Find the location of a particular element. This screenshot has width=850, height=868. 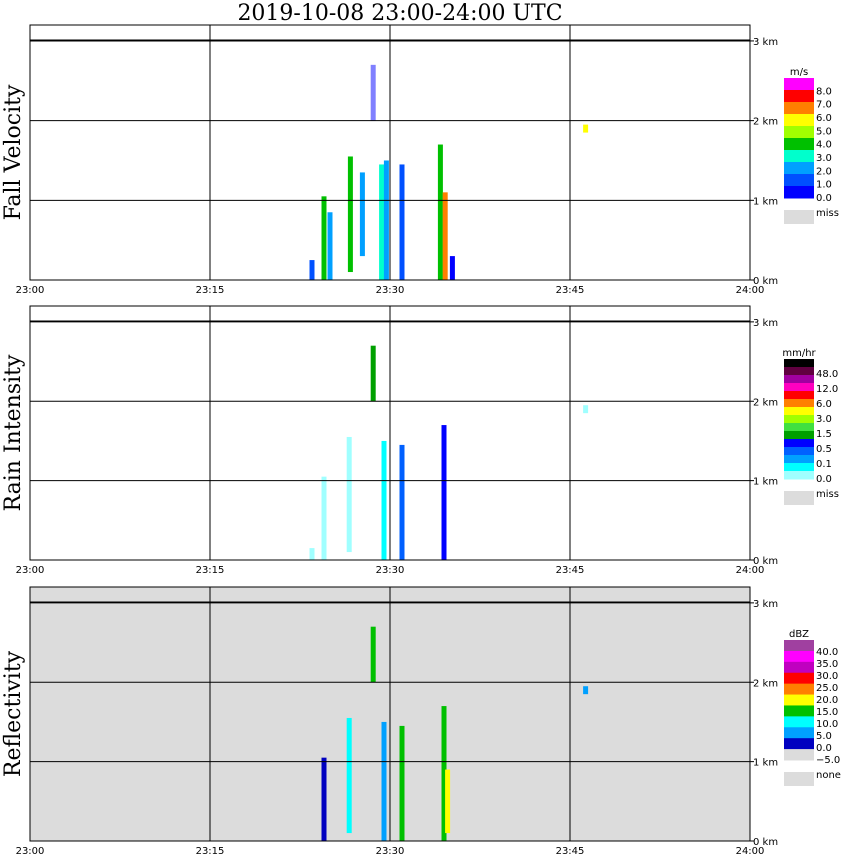

fall-velocity-x-tick-label: 23:15 is located at coordinates (210, 290).